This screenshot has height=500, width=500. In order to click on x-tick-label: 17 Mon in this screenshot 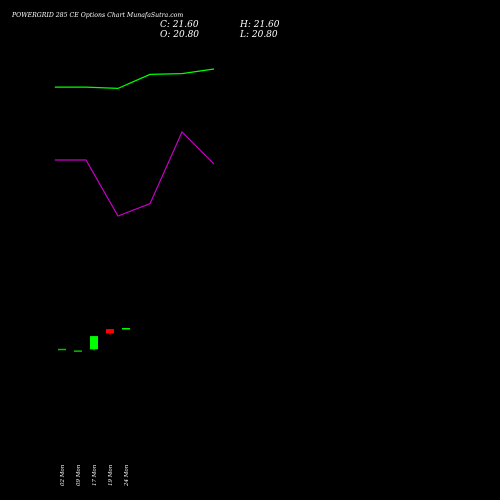, I will do `click(95, 475)`.